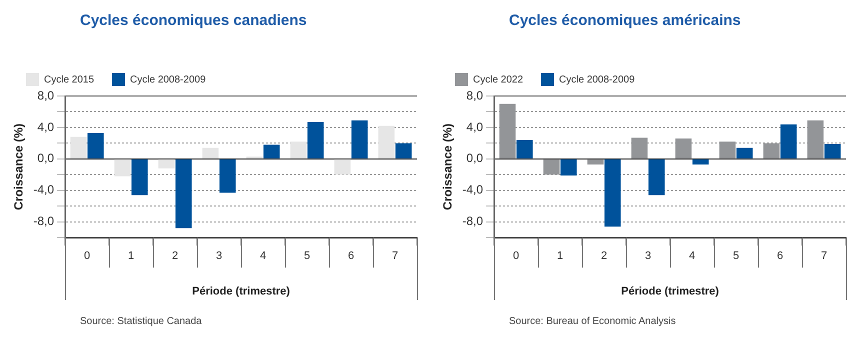 This screenshot has height=342, width=858. What do you see at coordinates (498, 80) in the screenshot?
I see `legend-label: Cycle 2022` at bounding box center [498, 80].